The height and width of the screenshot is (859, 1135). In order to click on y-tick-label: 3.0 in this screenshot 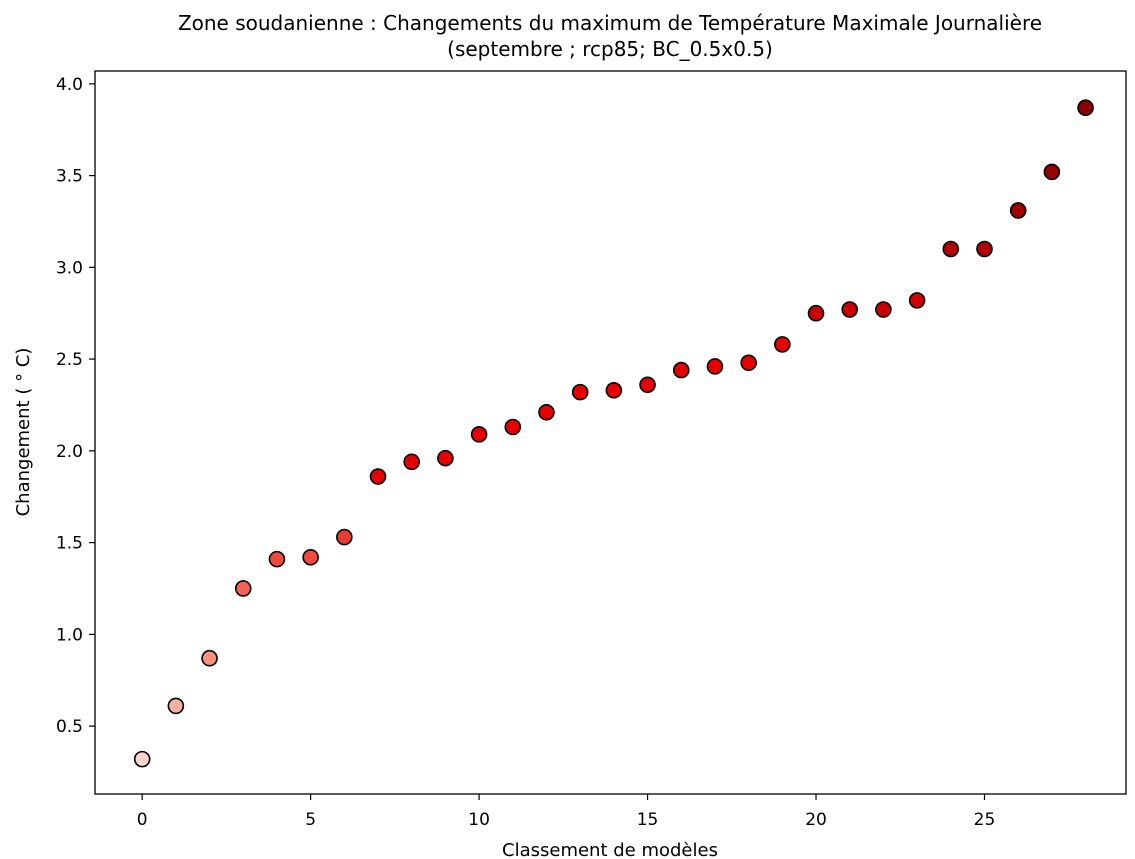, I will do `click(69, 268)`.